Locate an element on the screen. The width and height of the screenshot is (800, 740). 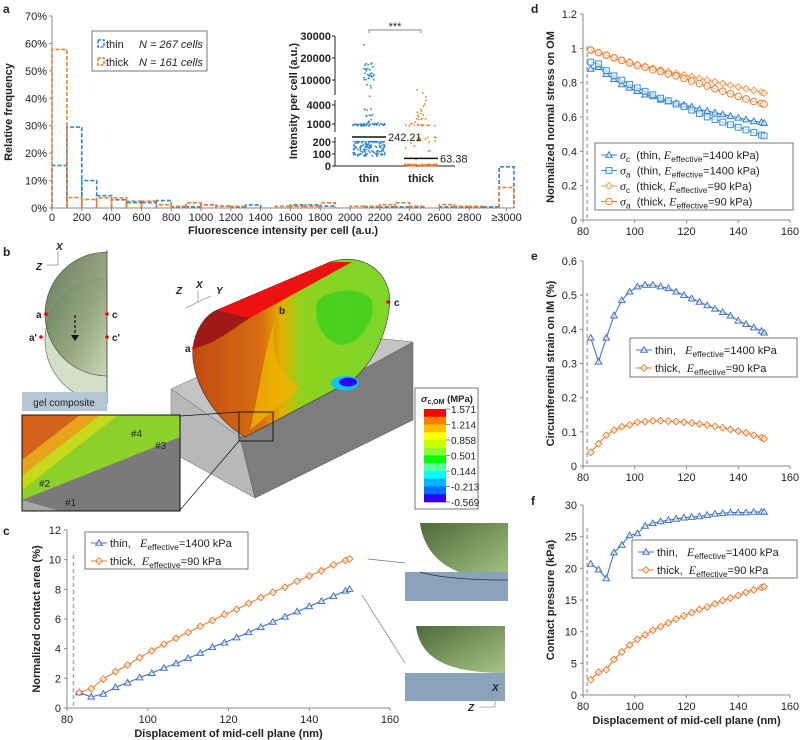
series-thin is located at coordinates (677, 322).